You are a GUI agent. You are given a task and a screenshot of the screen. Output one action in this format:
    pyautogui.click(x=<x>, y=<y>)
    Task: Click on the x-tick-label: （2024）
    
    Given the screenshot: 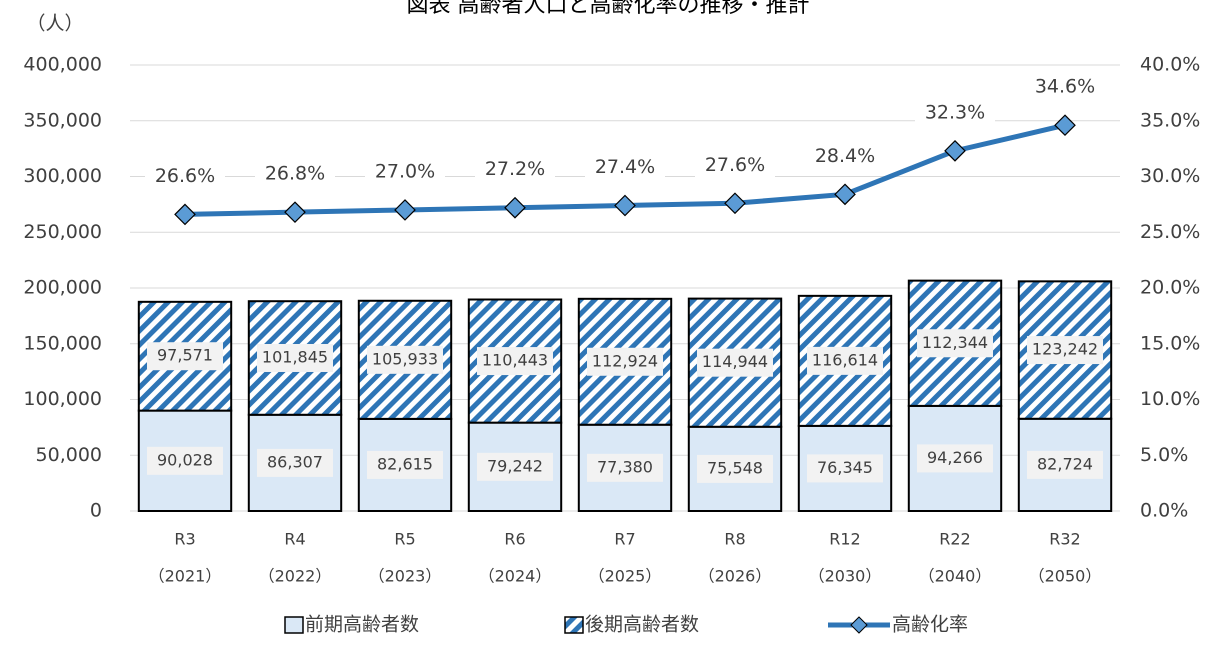 What is the action you would take?
    pyautogui.click(x=515, y=576)
    